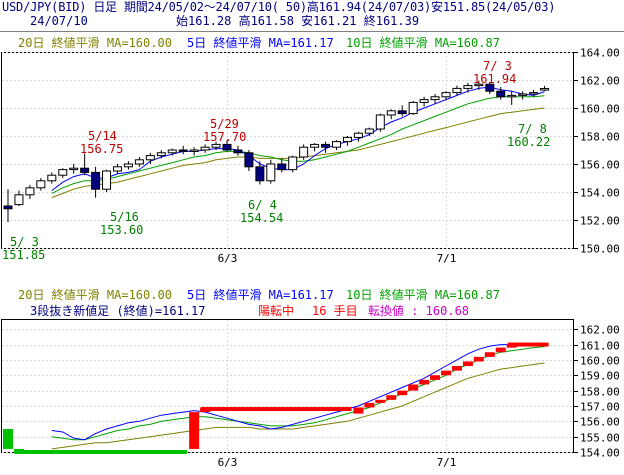  Describe the element at coordinates (600, 407) in the screenshot. I see `lower-ytick-label: 157.00` at that location.